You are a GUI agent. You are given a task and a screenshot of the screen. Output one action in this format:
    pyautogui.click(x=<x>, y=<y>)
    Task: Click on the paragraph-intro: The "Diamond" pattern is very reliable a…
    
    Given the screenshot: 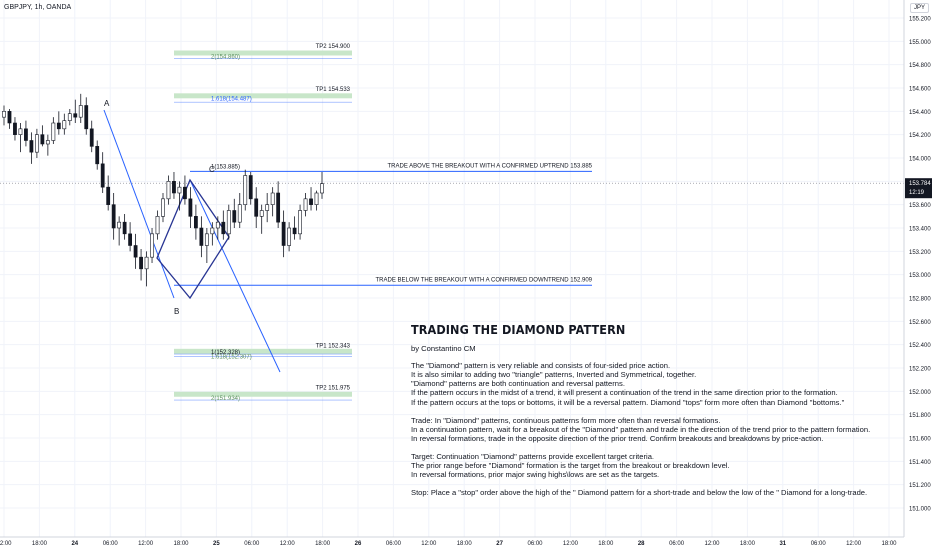 What is the action you would take?
    pyautogui.click(x=661, y=383)
    